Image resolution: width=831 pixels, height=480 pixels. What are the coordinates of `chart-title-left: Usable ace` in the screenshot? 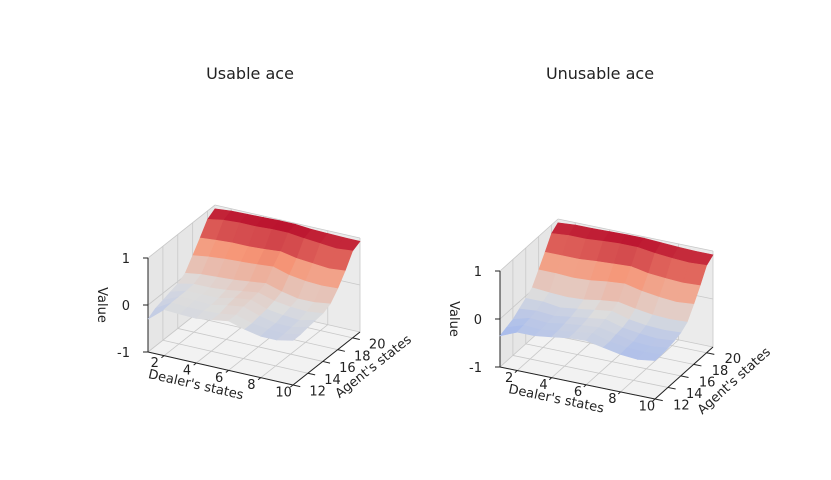 It's located at (250, 73).